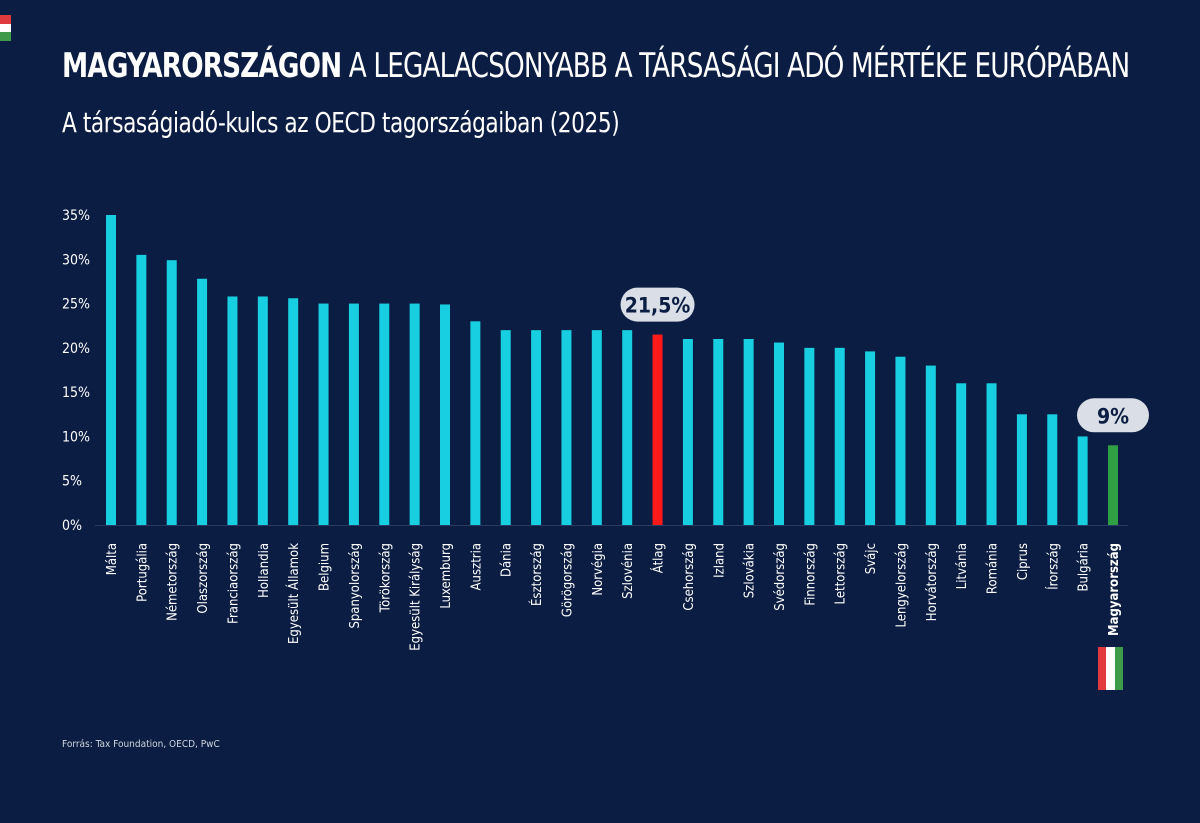 This screenshot has width=1200, height=823. Describe the element at coordinates (1084, 567) in the screenshot. I see `x-tick-label: Bulgária` at that location.